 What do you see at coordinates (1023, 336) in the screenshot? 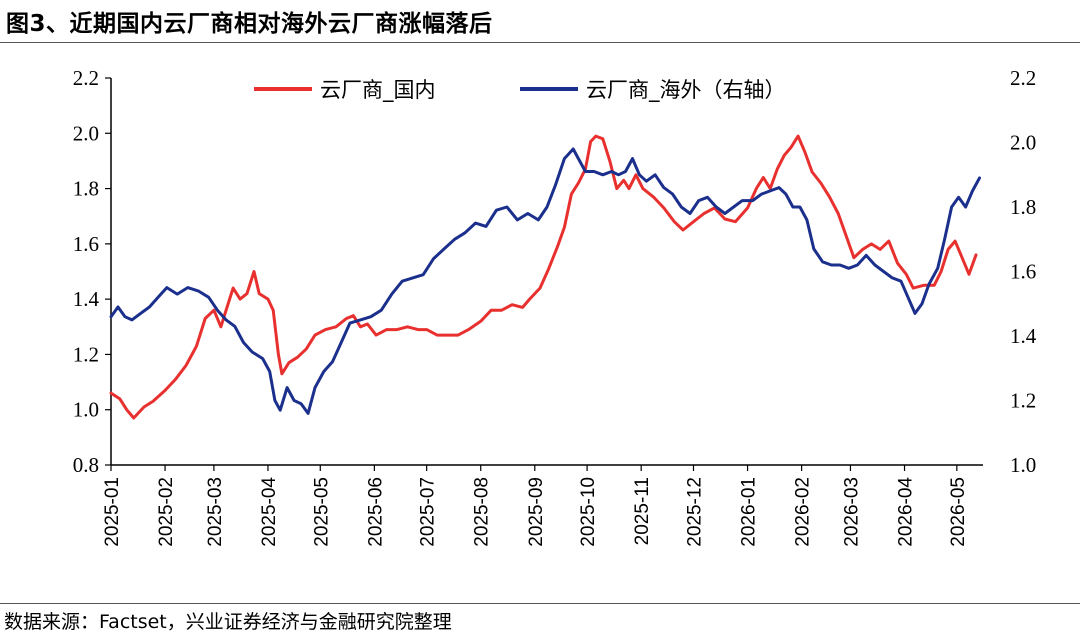
I see `right-y-tick-label: 1.4` at bounding box center [1023, 336].